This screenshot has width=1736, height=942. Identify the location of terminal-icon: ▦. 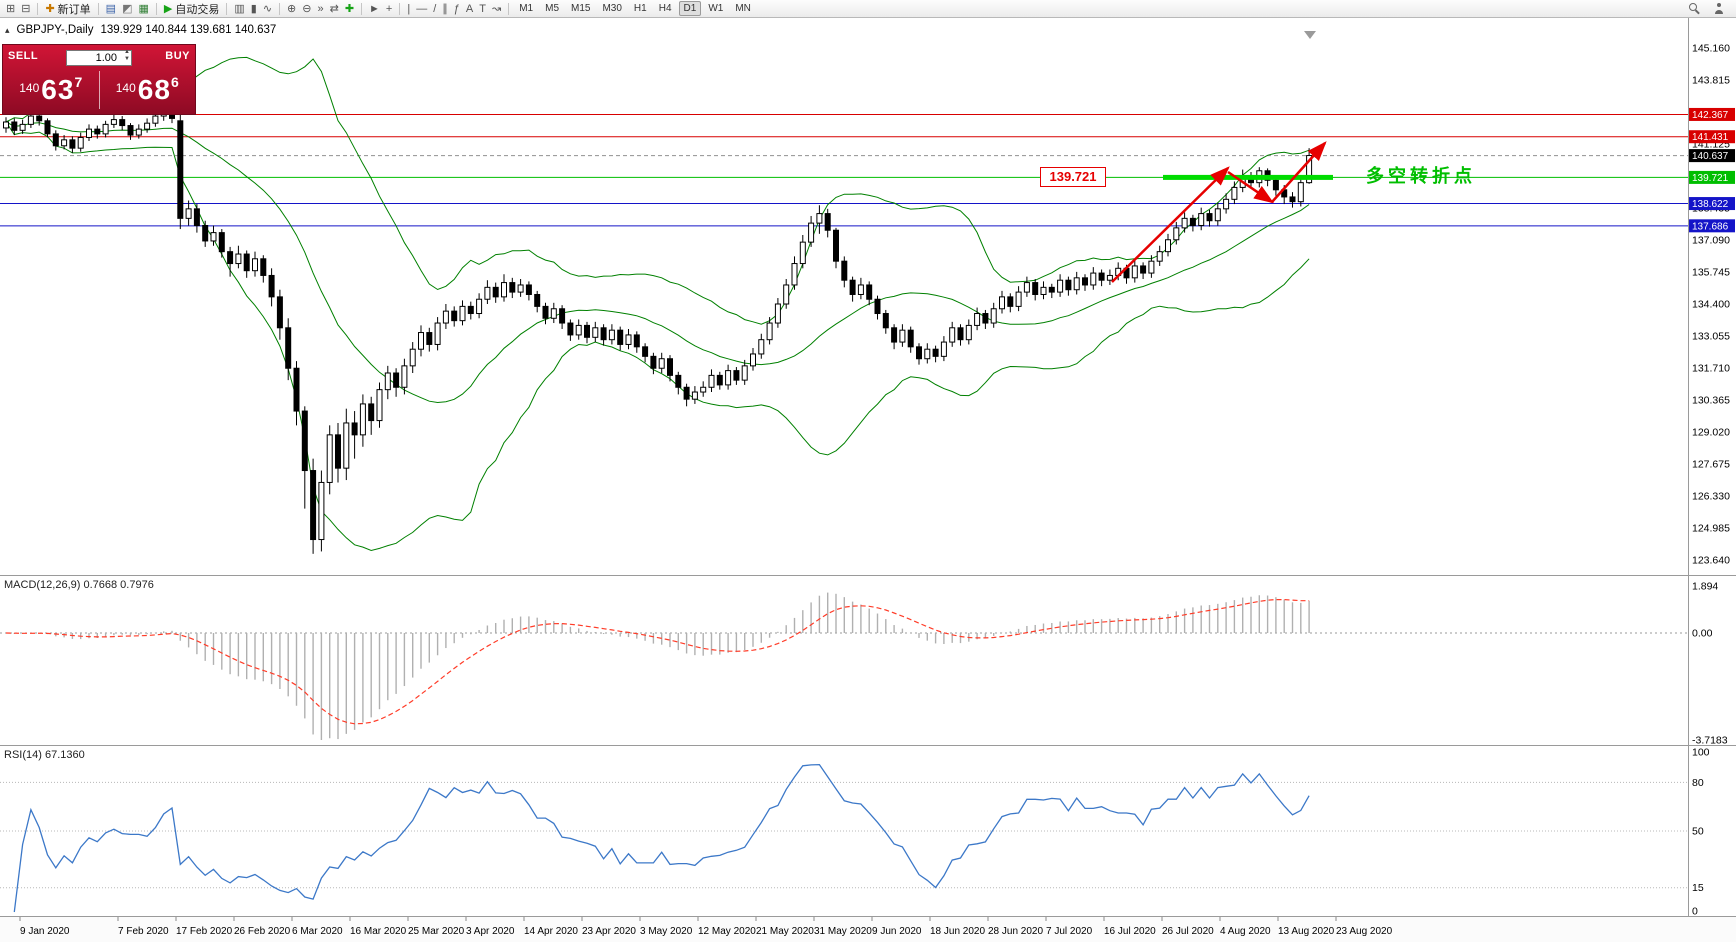
(143, 9).